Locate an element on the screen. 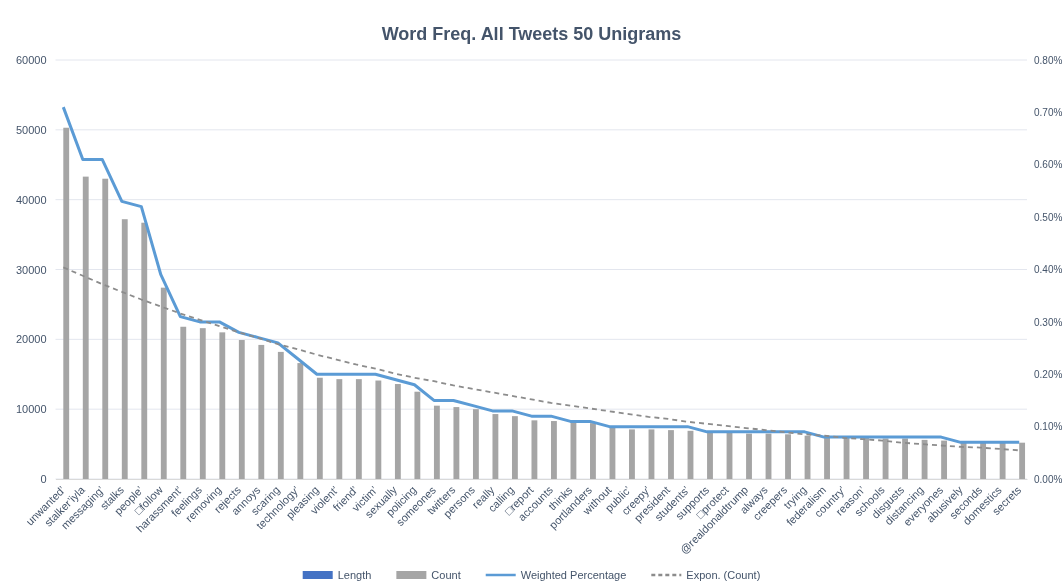  y-tick-label: 20000 is located at coordinates (31, 339).